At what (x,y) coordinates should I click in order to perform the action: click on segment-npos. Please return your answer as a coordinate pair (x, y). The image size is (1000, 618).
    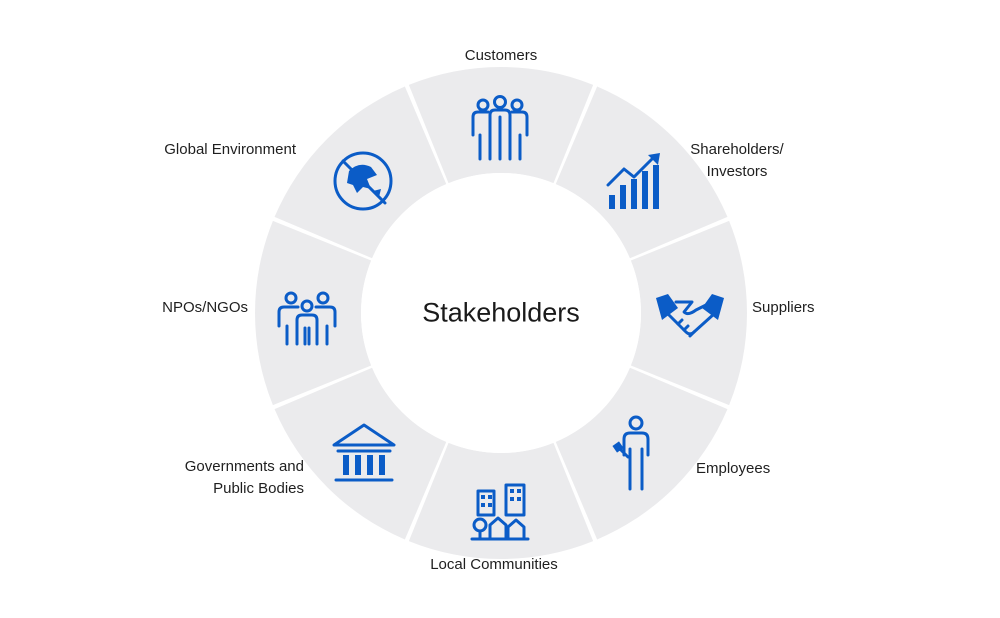
    Looking at the image, I should click on (313, 313).